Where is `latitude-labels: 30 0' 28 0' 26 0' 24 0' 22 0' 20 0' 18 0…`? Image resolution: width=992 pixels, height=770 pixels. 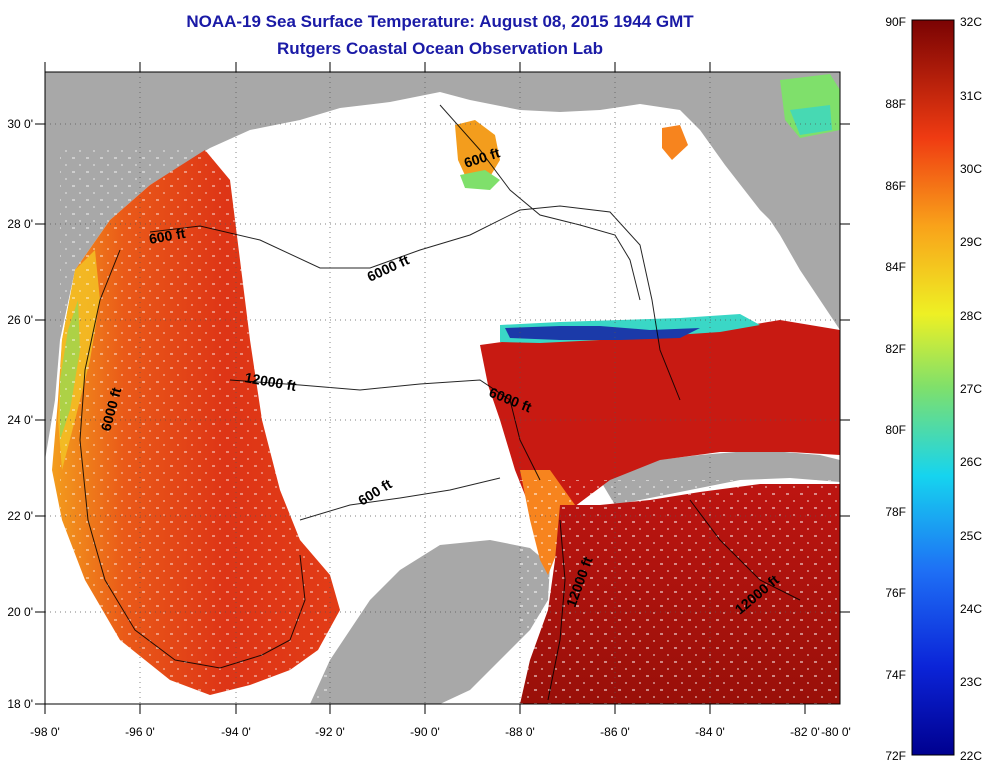
latitude-labels: 30 0' 28 0' 26 0' 24 0' 22 0' 20 0' 18 0… is located at coordinates (20, 414).